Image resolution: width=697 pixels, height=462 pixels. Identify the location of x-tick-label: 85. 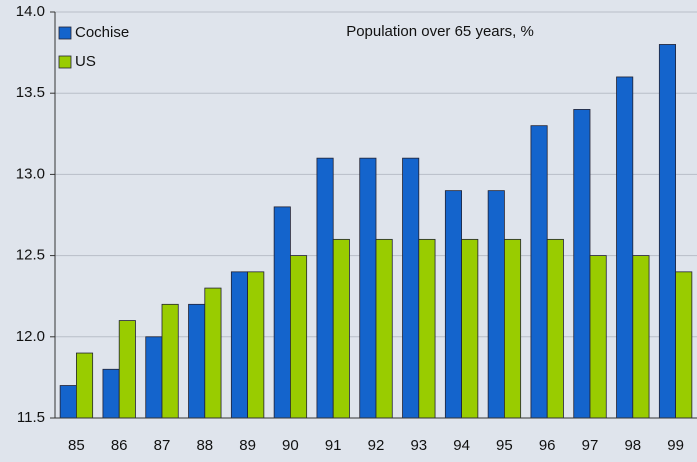
(76, 445).